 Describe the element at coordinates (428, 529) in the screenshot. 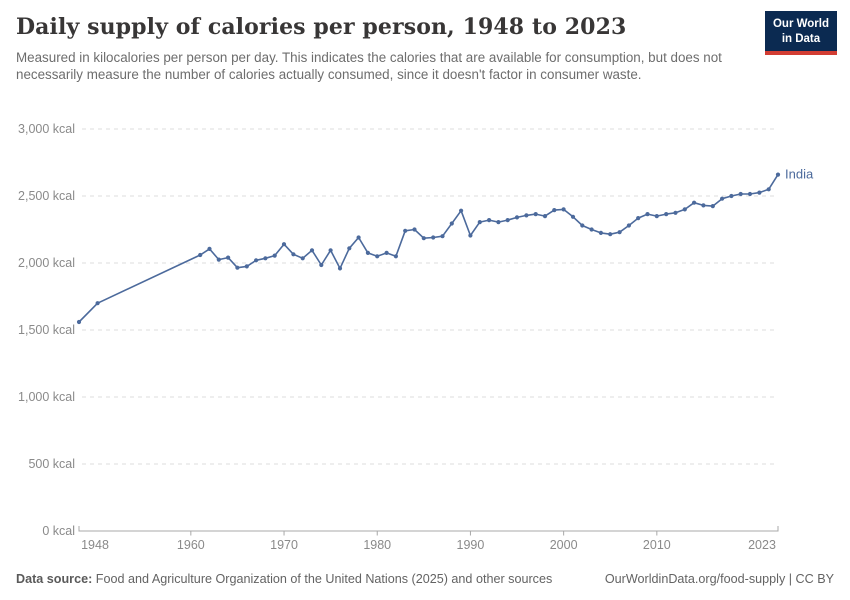

I see `x-axis-line` at that location.